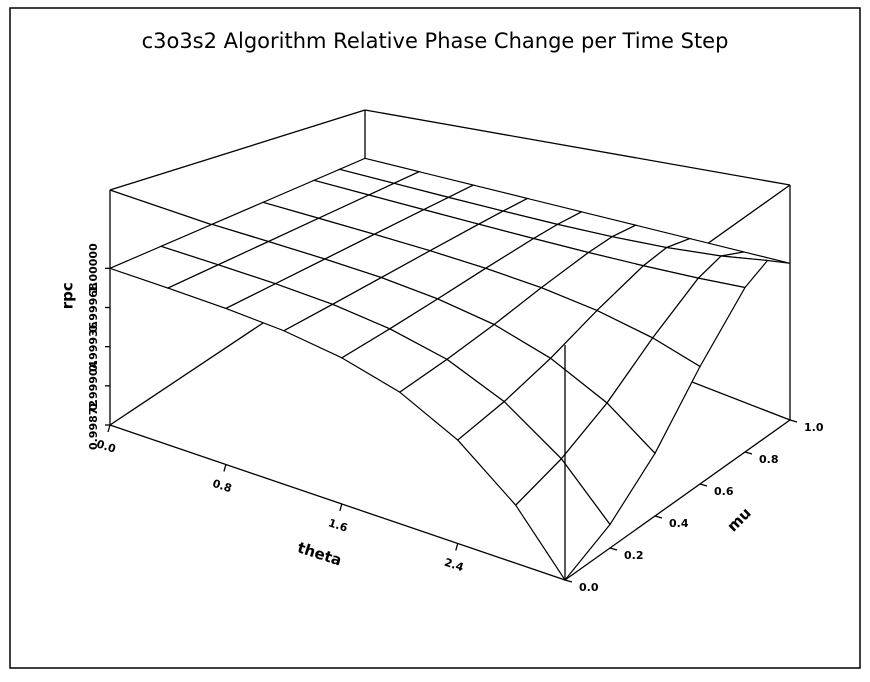 The width and height of the screenshot is (870, 682). Describe the element at coordinates (724, 491) in the screenshot. I see `y-tick-label: 0.6` at that location.